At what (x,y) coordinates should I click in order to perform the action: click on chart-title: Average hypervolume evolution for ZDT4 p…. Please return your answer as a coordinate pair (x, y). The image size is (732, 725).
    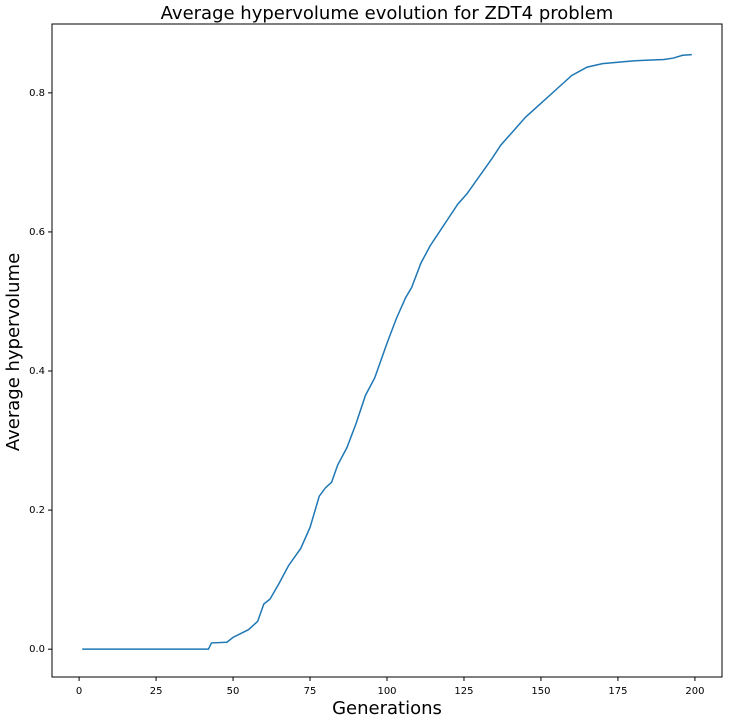
    Looking at the image, I should click on (387, 13).